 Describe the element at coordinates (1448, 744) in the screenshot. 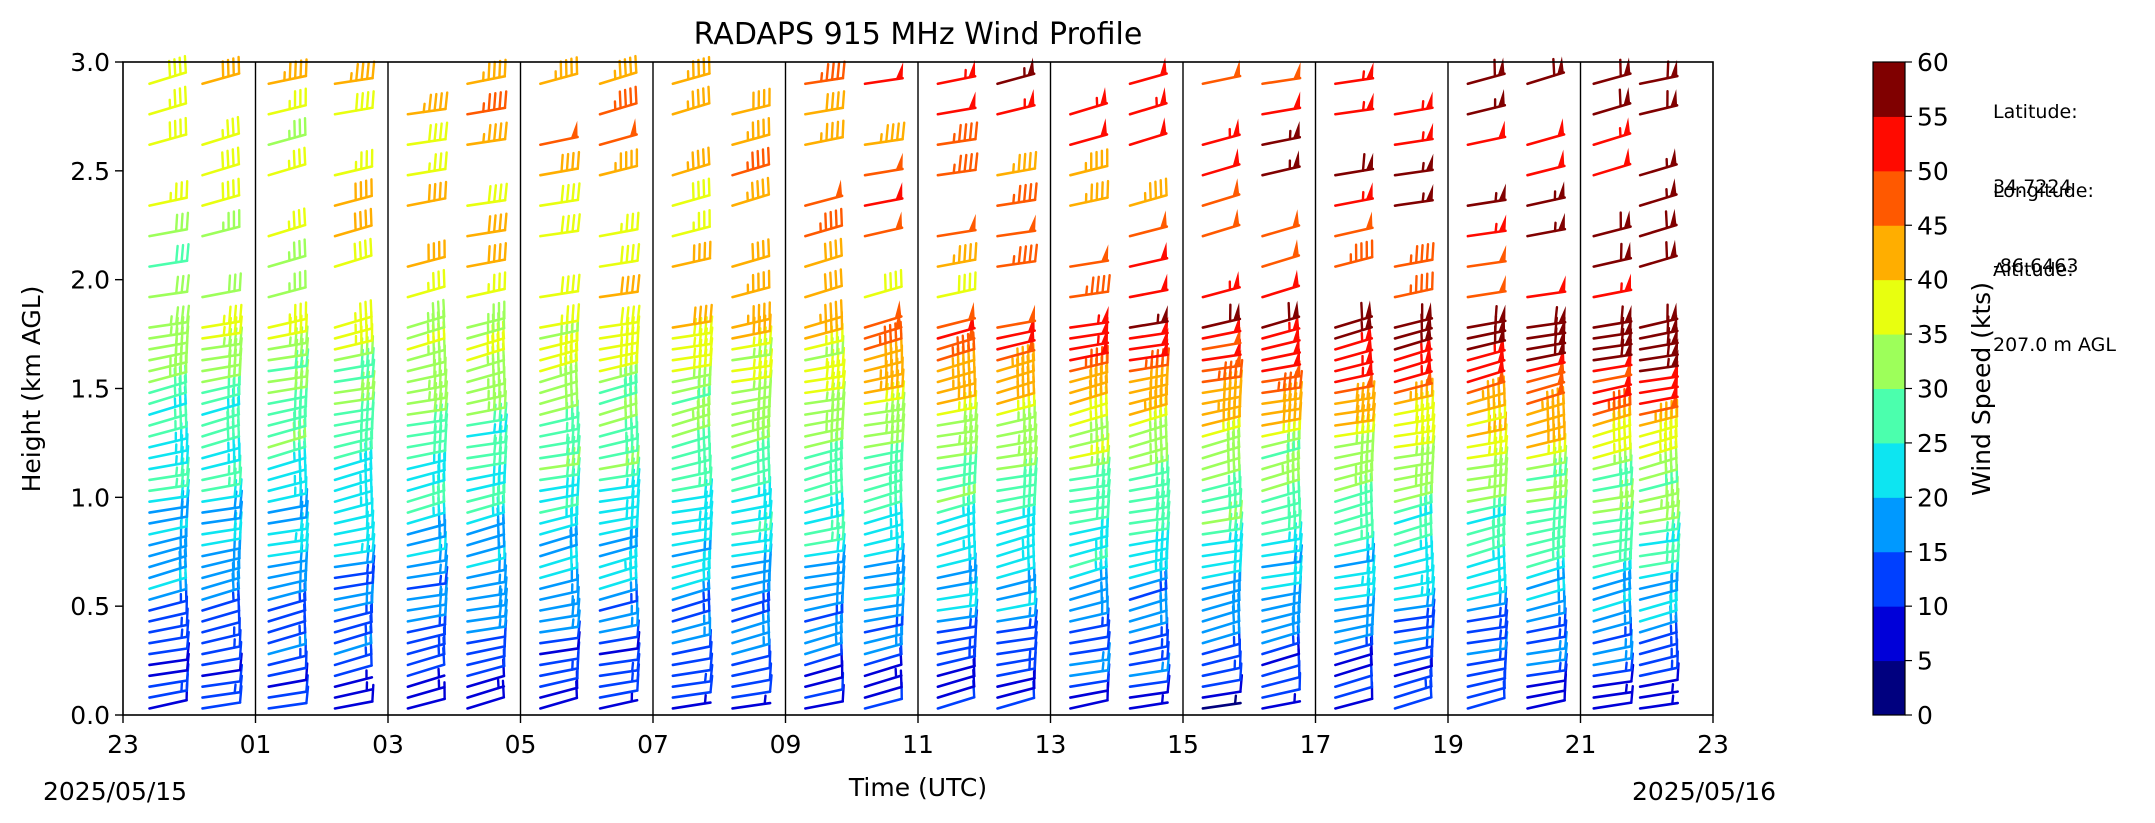

I see `x-tick-label: 19` at that location.